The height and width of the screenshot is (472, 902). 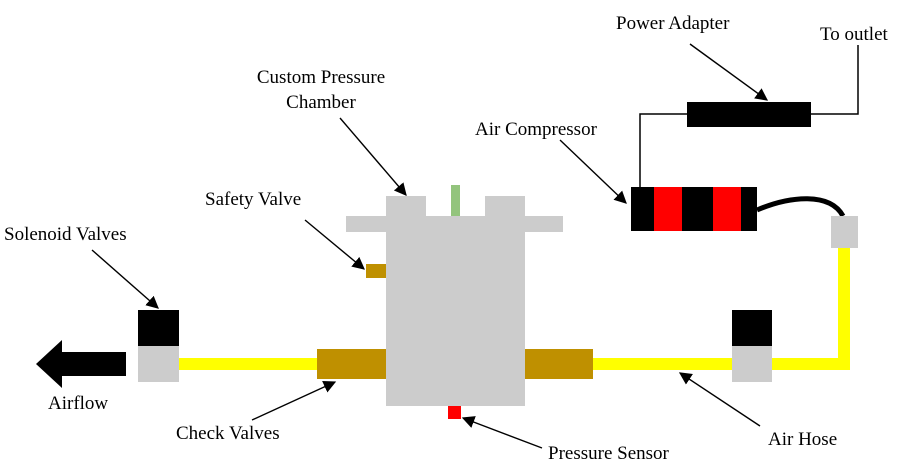 I want to click on air-compressor-label: Air Compressor, so click(x=536, y=129).